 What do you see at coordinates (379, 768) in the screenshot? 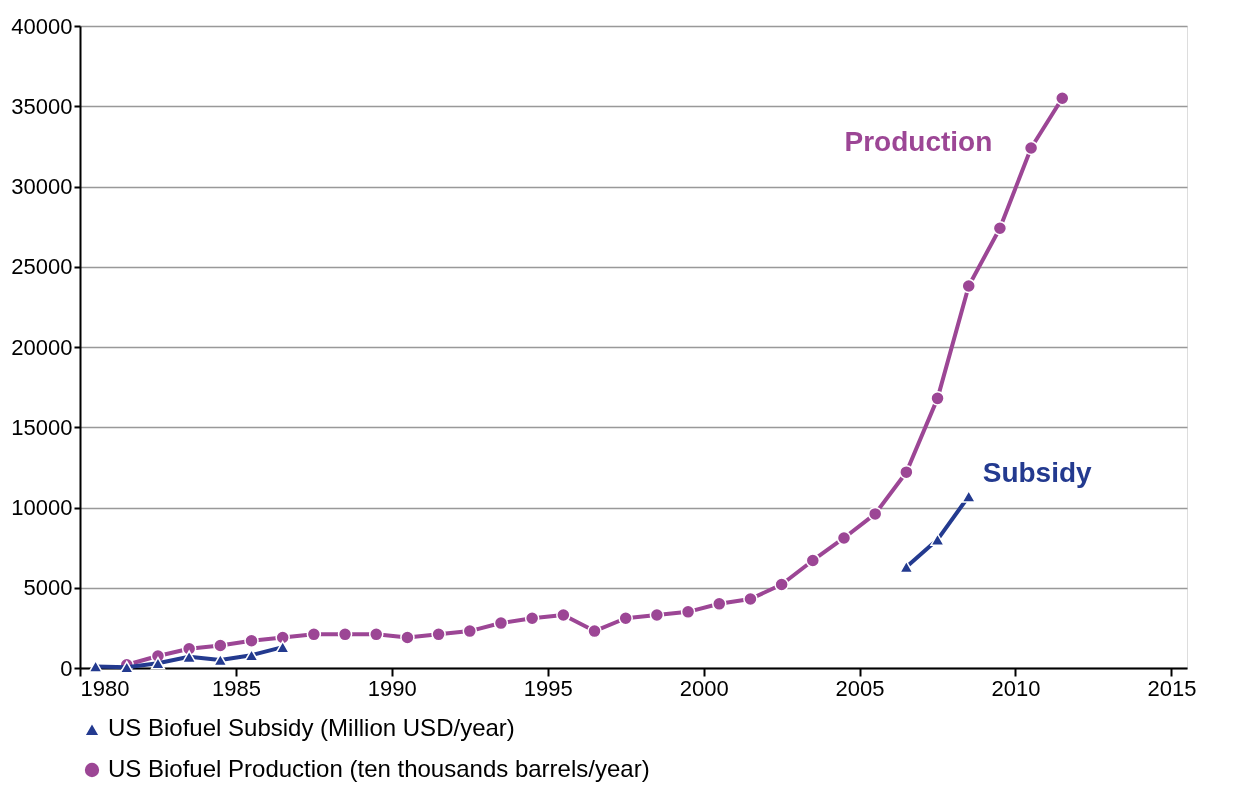
I see `legend-label: US Biofuel Production (ten thousands barrels/year)` at bounding box center [379, 768].